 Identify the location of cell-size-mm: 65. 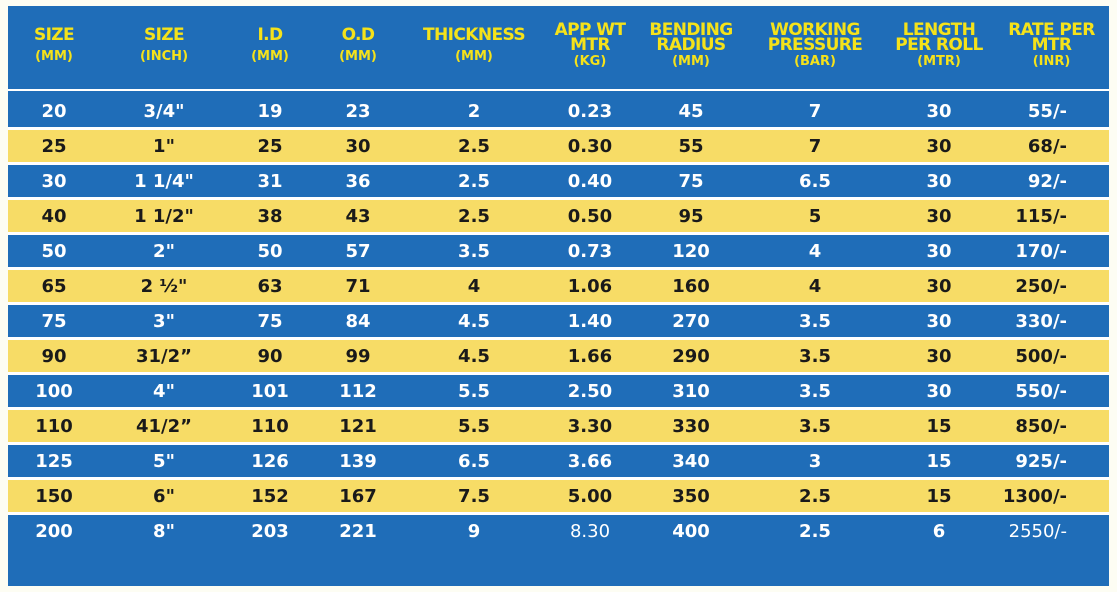
(54, 286).